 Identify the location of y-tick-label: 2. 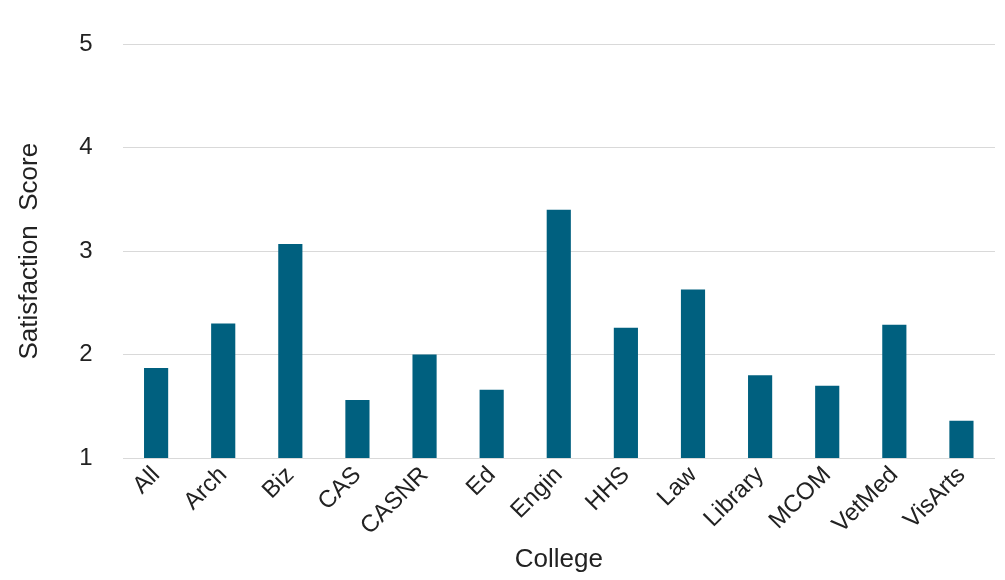
(86, 353).